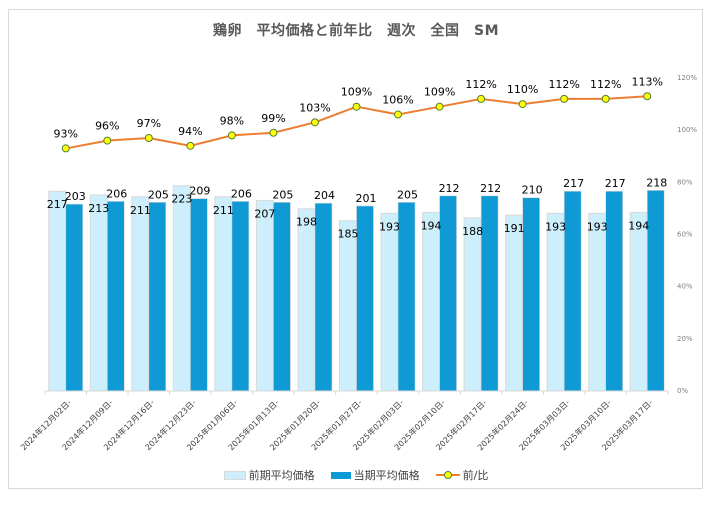  What do you see at coordinates (682, 391) in the screenshot?
I see `right-axis-tick-label: 0%` at bounding box center [682, 391].